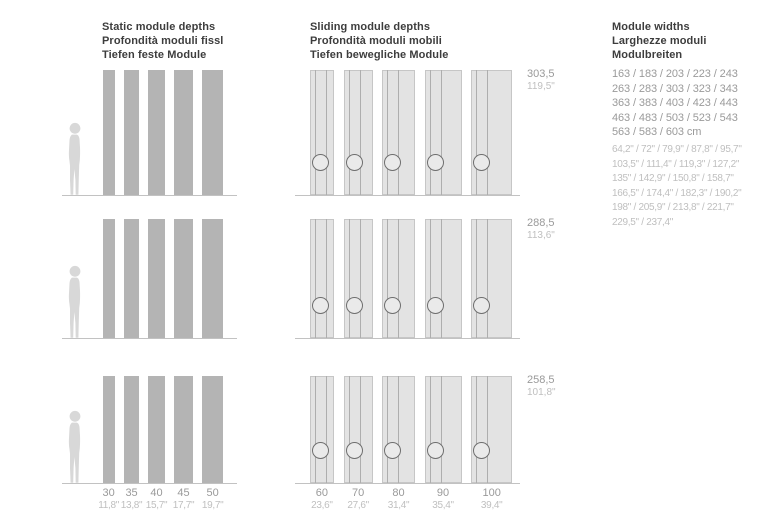 The height and width of the screenshot is (522, 770). What do you see at coordinates (376, 41) in the screenshot?
I see `heading-line-it: Profondità moduli mobili` at bounding box center [376, 41].